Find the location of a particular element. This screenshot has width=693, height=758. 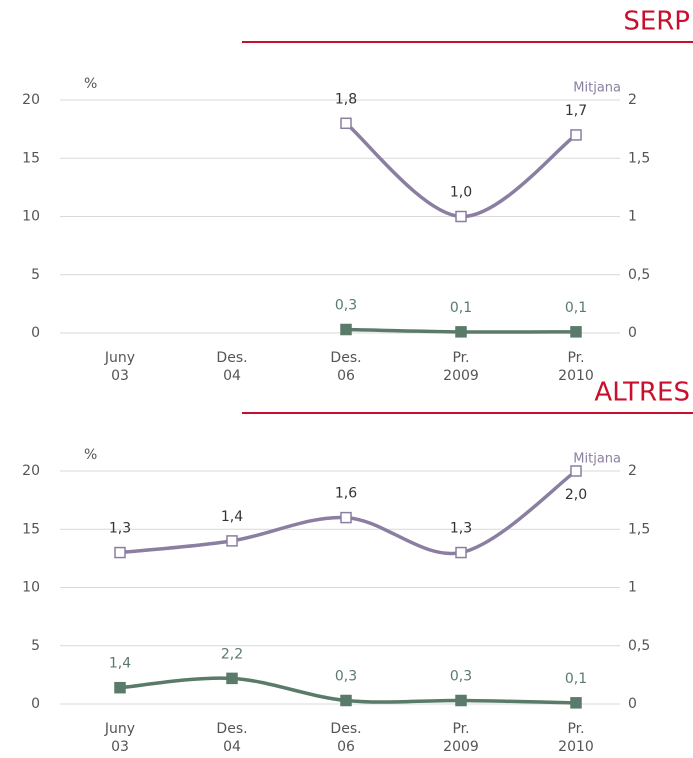

series-line is located at coordinates (461, 170).